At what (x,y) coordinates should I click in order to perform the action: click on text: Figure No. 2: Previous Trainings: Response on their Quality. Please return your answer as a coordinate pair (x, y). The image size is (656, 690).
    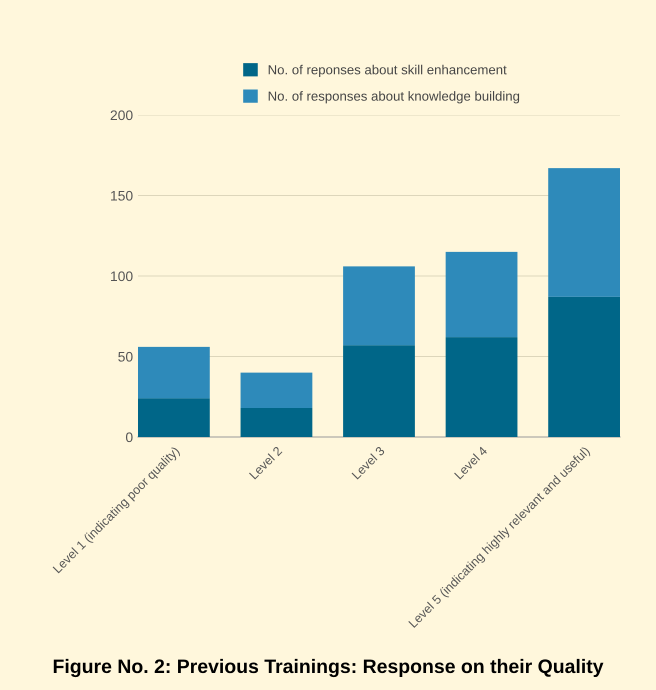
    Looking at the image, I should click on (329, 668).